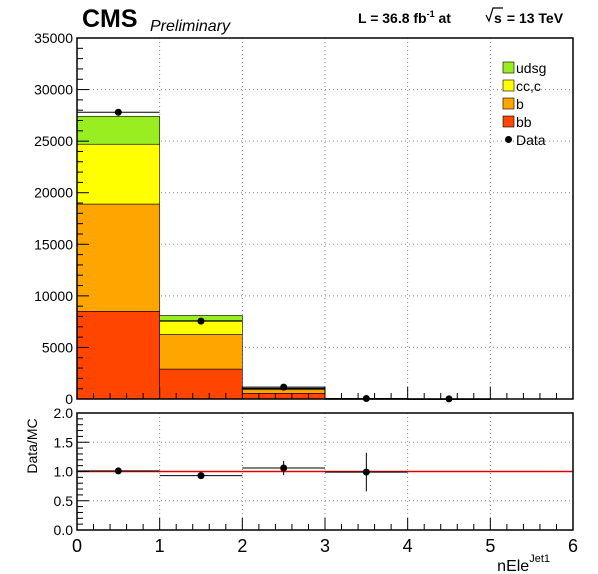 This screenshot has width=598, height=574. Describe the element at coordinates (524, 122) in the screenshot. I see `legend-label: bb` at that location.